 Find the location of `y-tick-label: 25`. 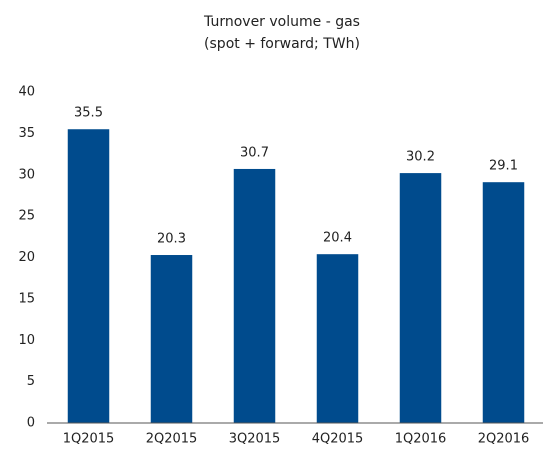

y-tick-label: 25 is located at coordinates (26, 216).